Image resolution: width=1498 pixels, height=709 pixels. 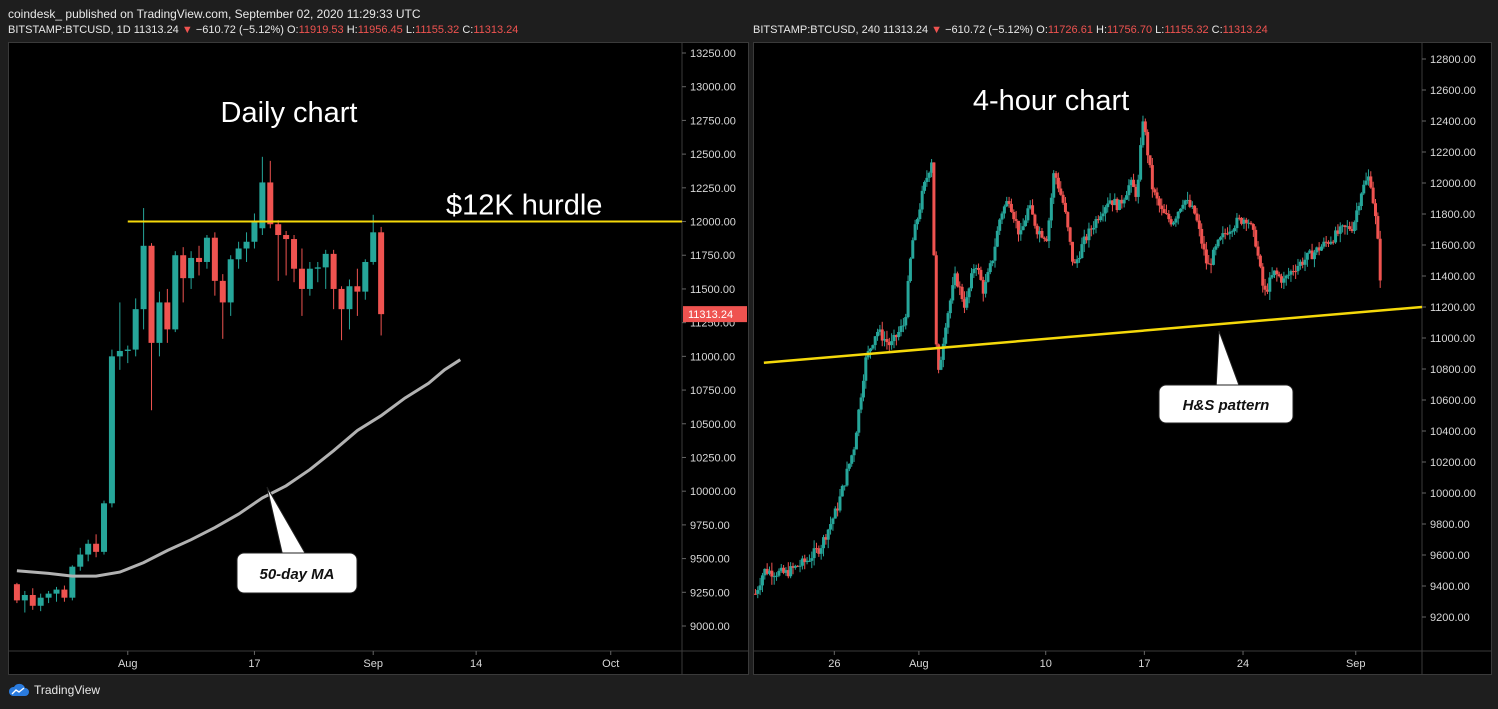 I want to click on price-tick-label: 10200.00, so click(x=1453, y=463).